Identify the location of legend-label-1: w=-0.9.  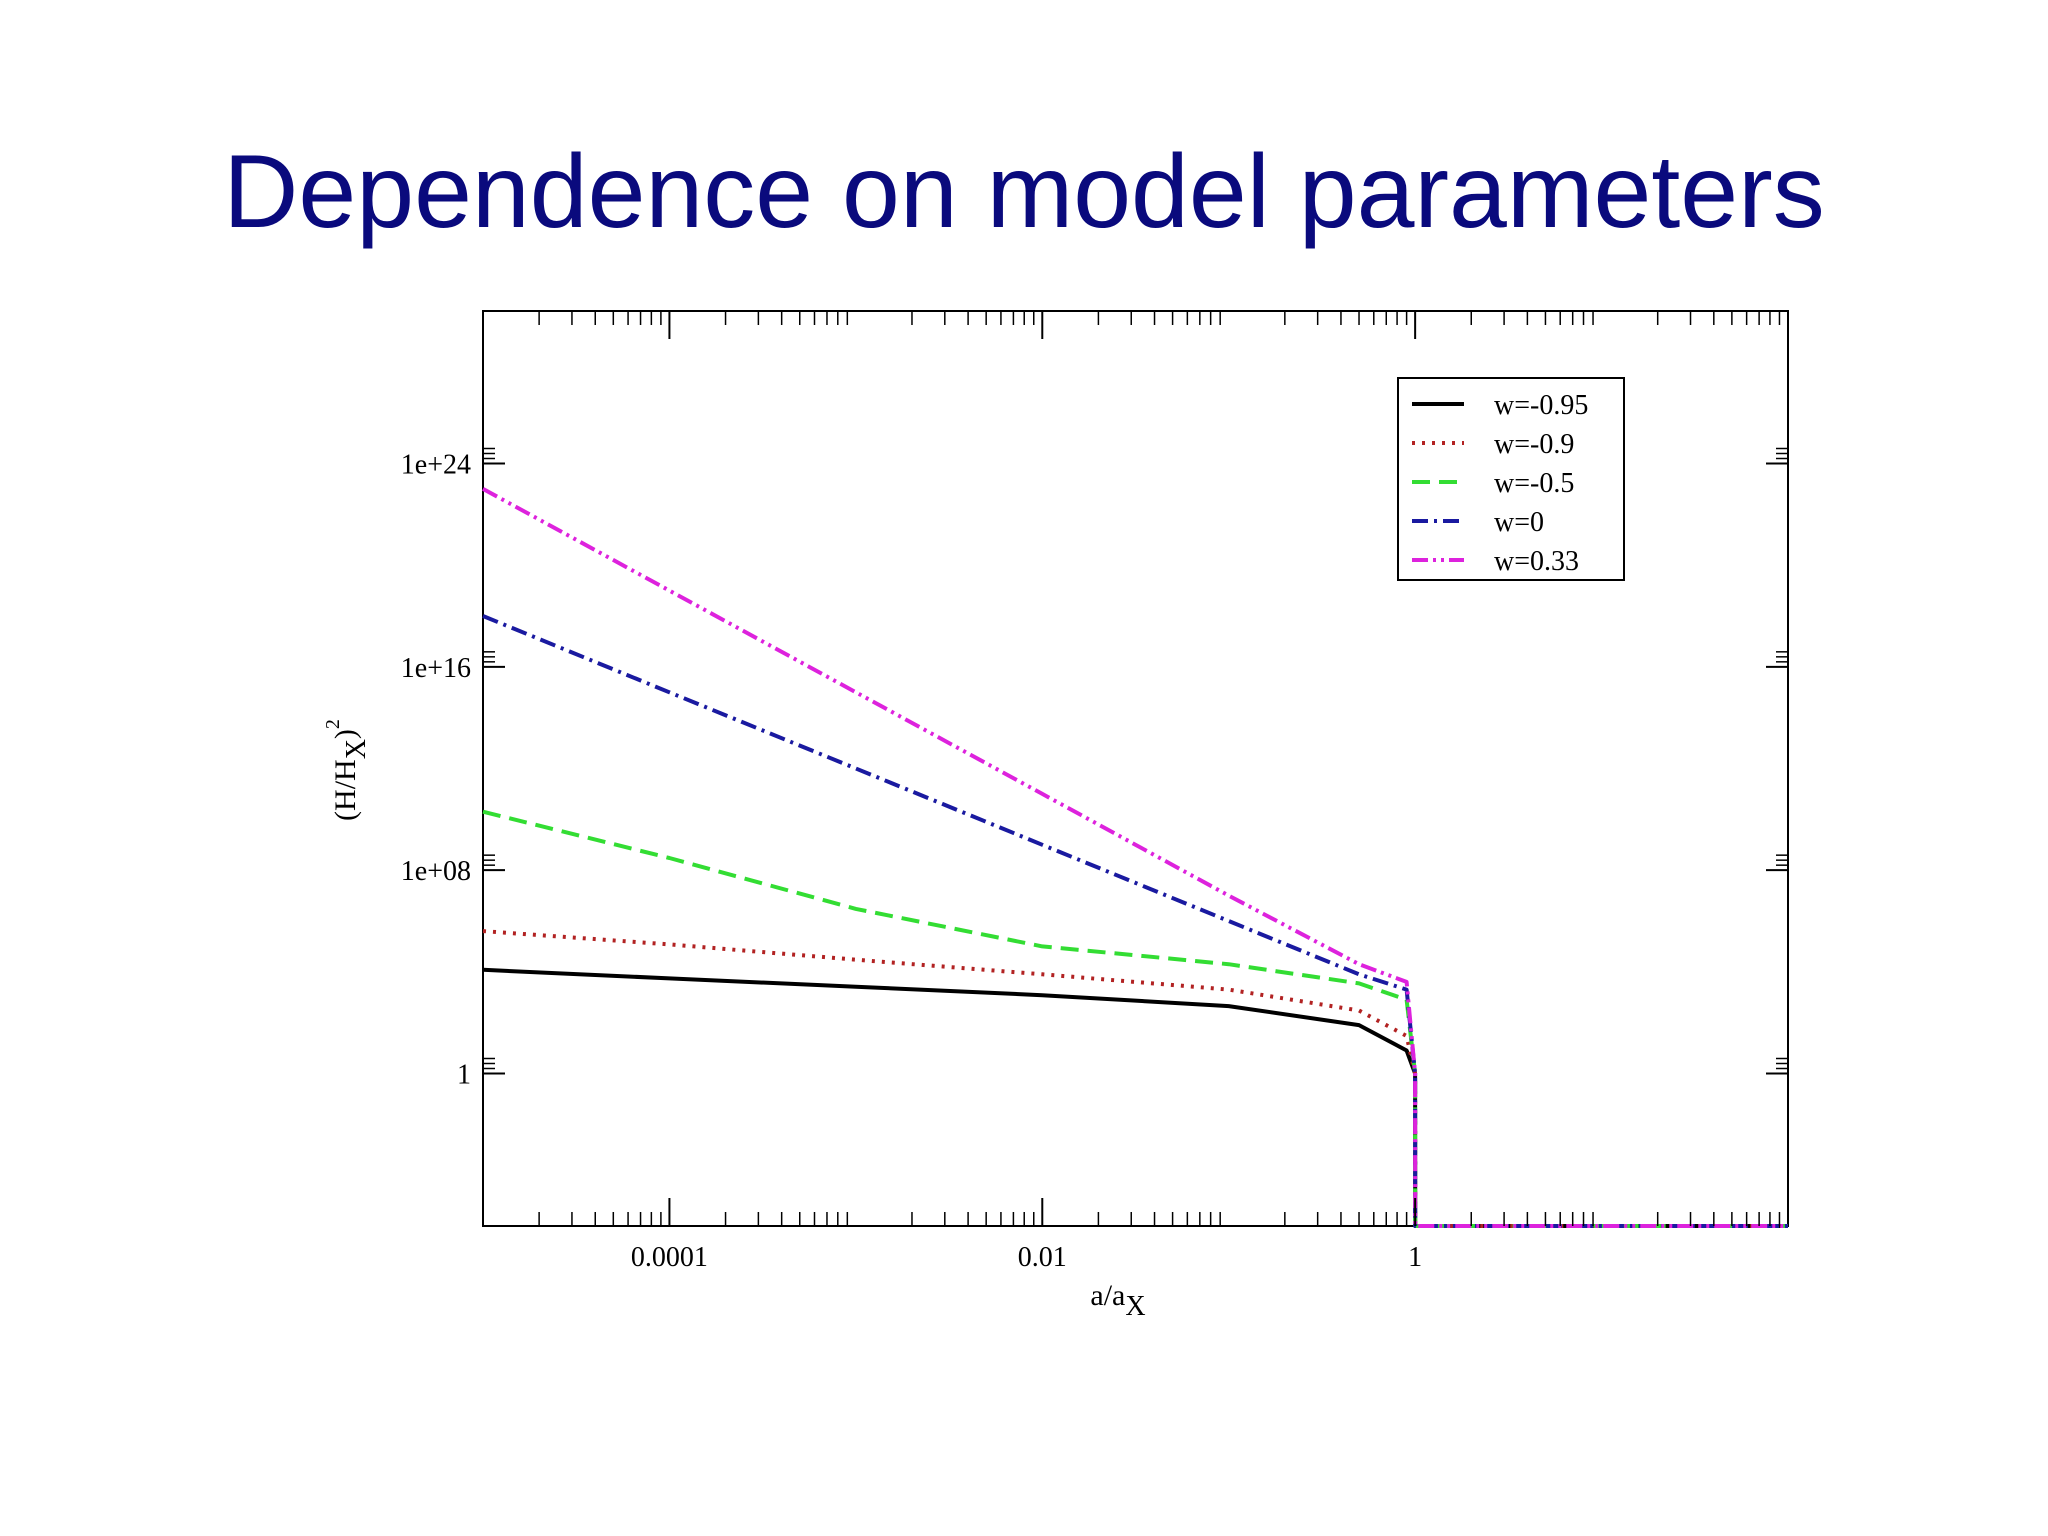
(1534, 444).